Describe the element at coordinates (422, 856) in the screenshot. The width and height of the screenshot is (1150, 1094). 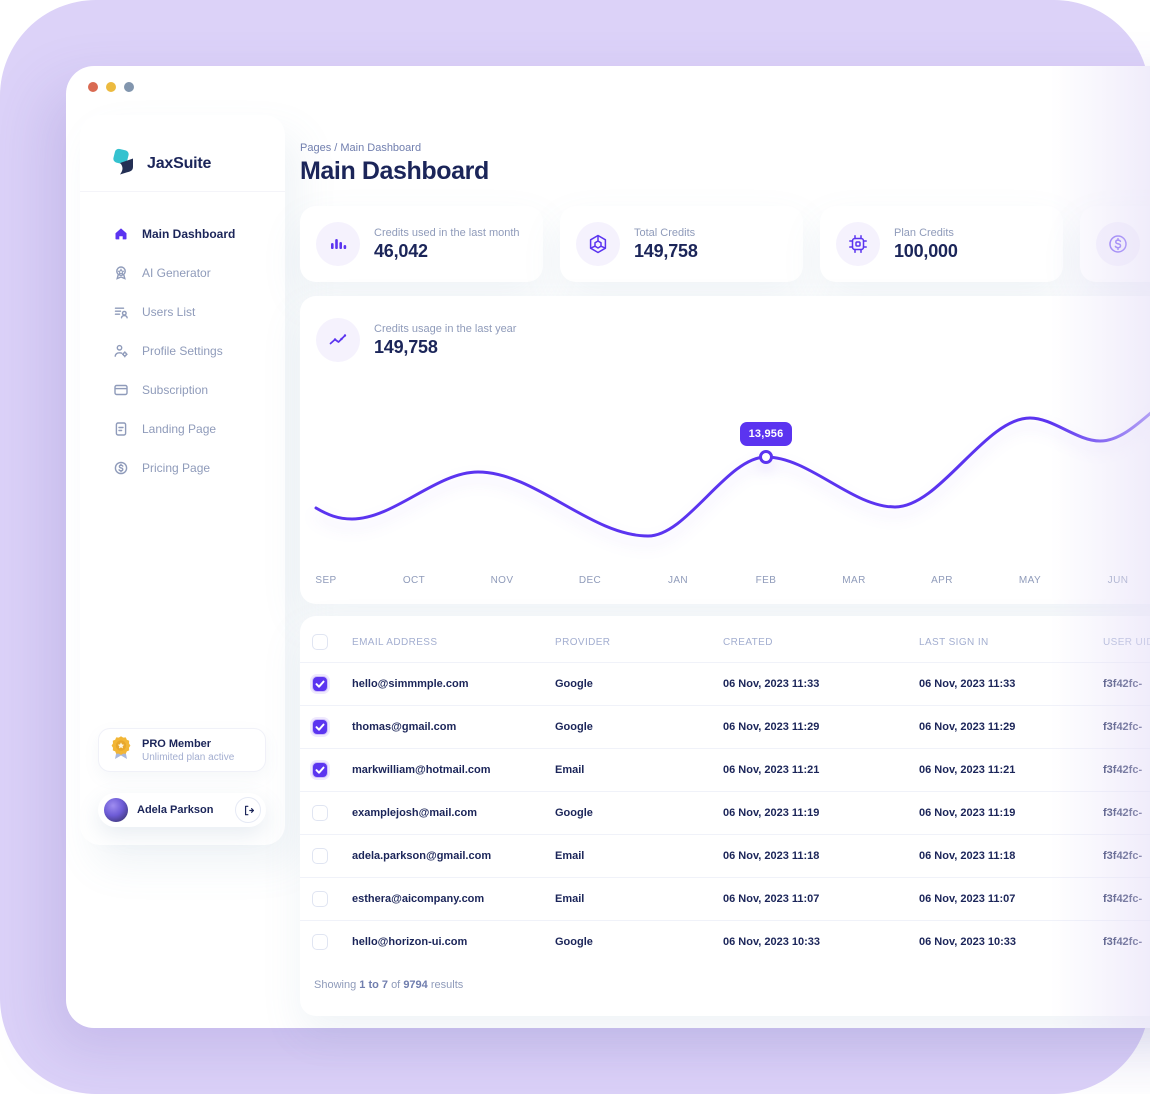
I see `cell-email: adela.parkson@gmail.com` at that location.